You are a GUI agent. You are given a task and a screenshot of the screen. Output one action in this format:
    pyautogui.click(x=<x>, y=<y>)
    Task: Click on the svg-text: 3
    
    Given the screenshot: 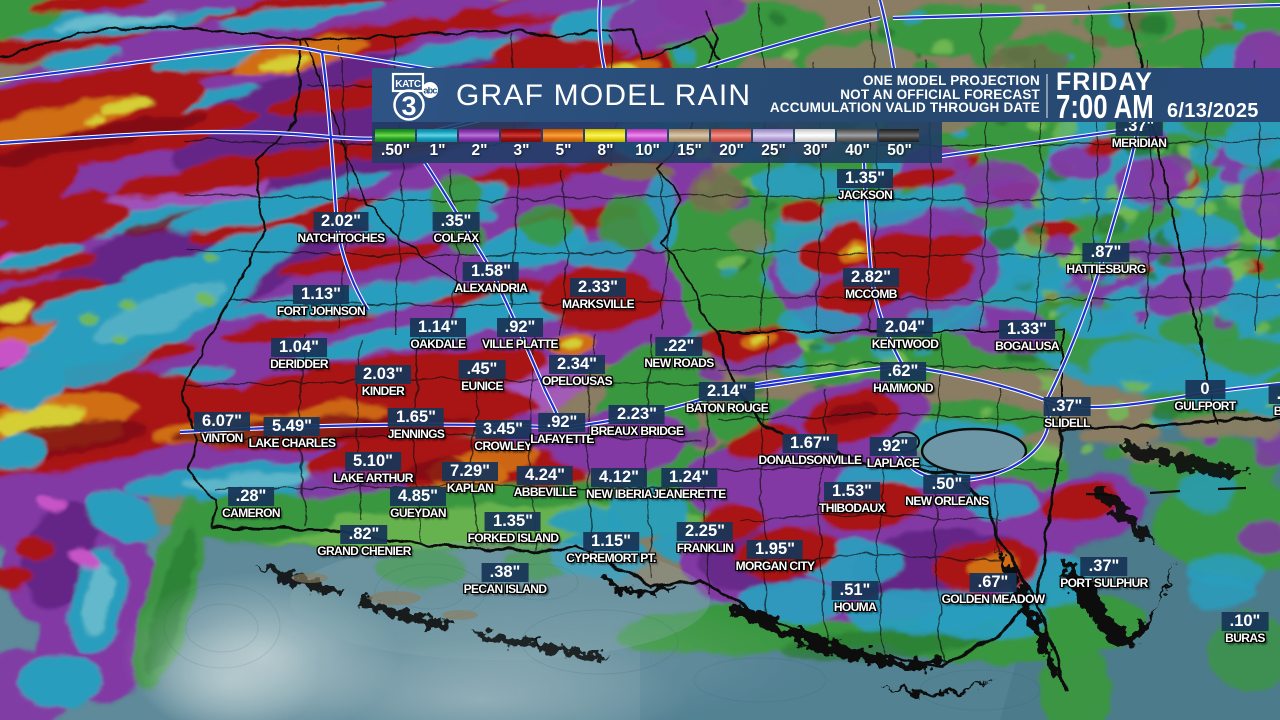 What is the action you would take?
    pyautogui.click(x=408, y=106)
    